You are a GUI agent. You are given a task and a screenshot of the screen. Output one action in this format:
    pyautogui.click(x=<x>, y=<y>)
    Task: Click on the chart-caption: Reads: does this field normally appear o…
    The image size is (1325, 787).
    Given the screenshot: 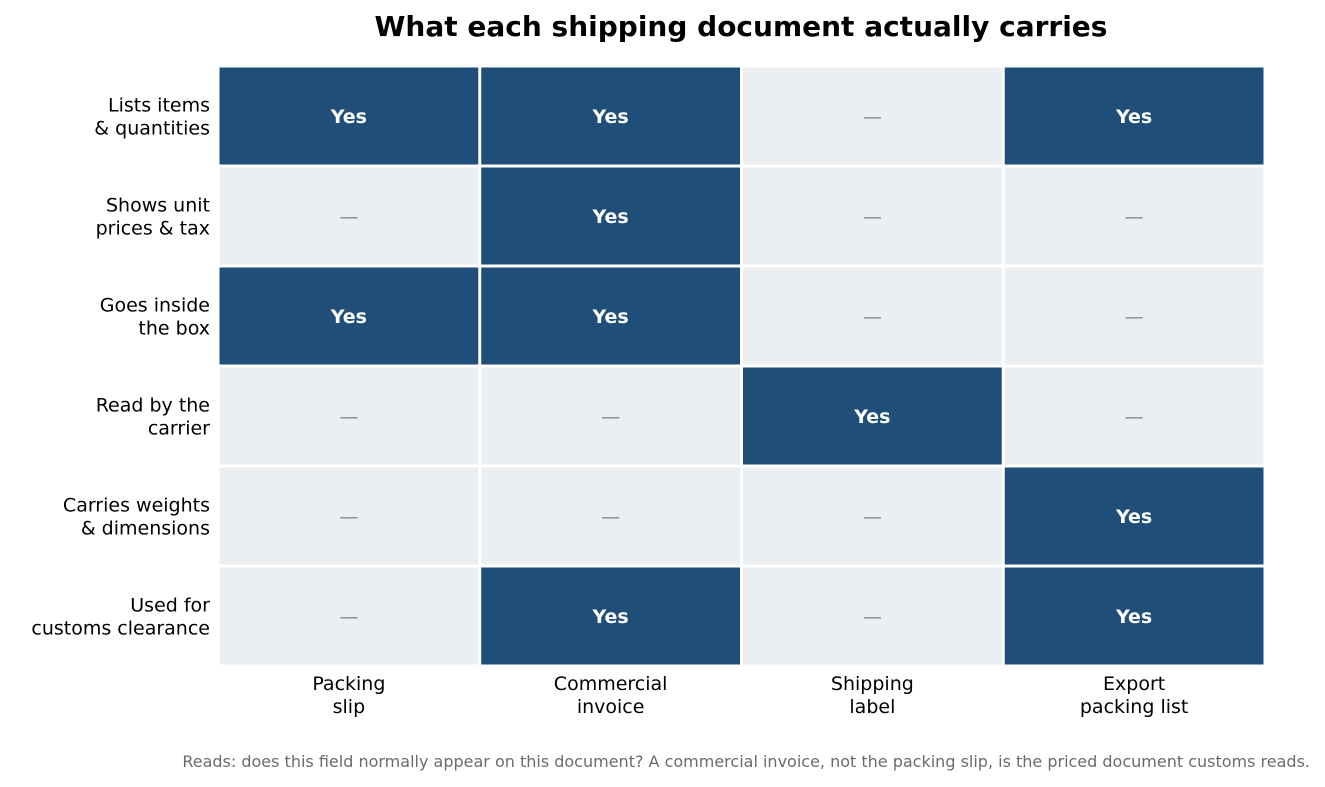 What is the action you would take?
    pyautogui.click(x=746, y=761)
    